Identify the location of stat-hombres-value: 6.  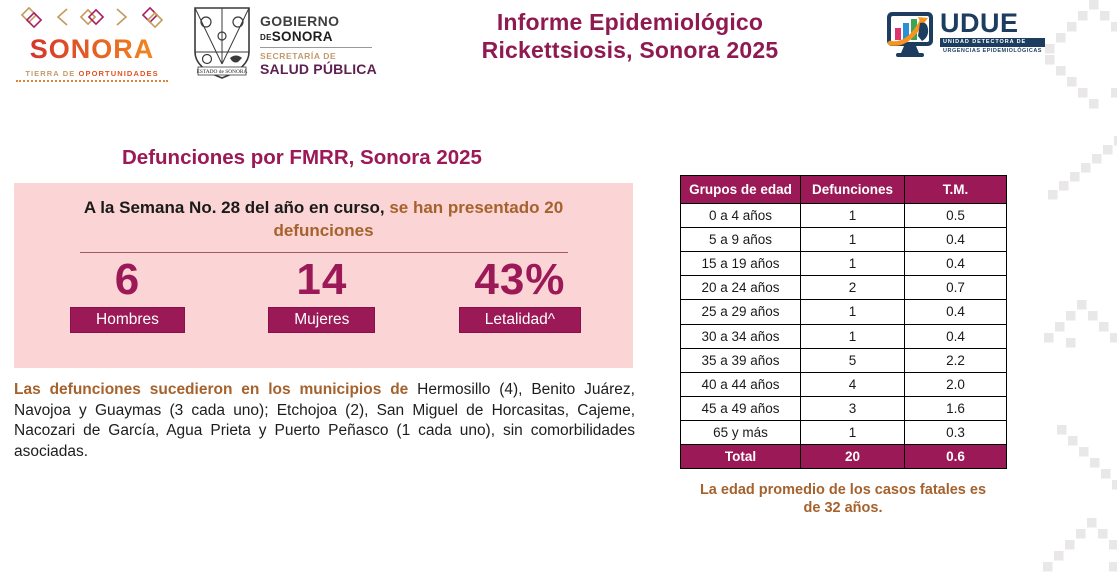
(127, 280).